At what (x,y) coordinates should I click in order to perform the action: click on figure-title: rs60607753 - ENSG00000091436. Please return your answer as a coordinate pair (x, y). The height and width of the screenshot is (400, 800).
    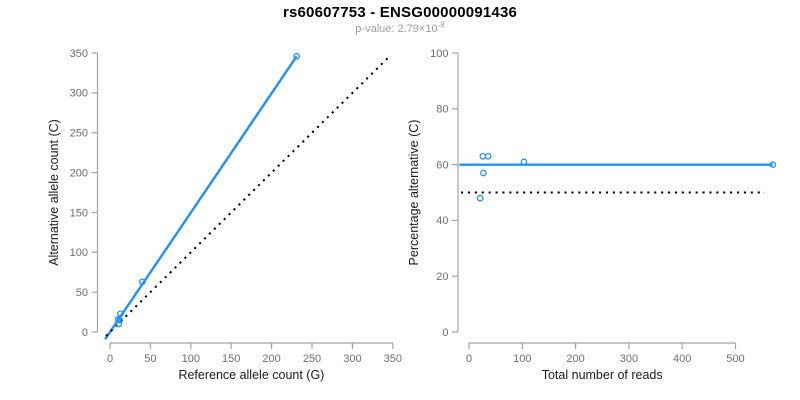
    Looking at the image, I should click on (400, 12).